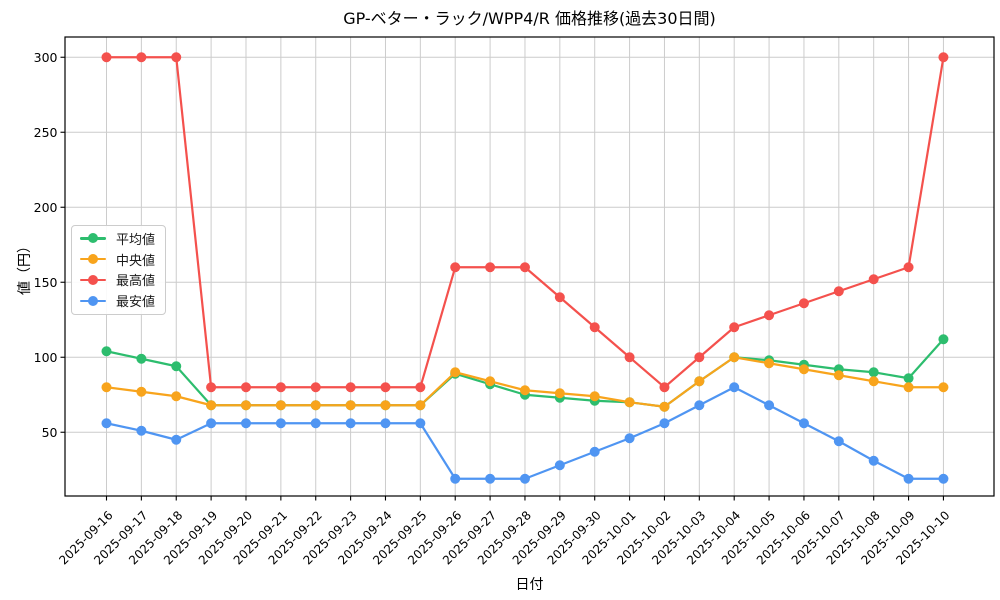 This screenshot has height=600, width=1000. Describe the element at coordinates (529, 585) in the screenshot. I see `x-axis-label: 日付` at that location.